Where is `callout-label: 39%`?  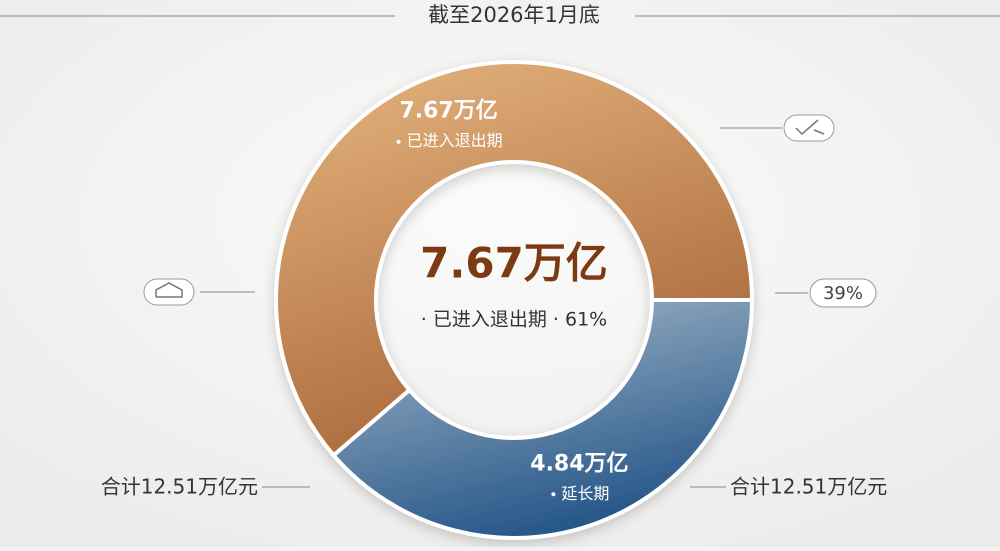
callout-label: 39% is located at coordinates (843, 293).